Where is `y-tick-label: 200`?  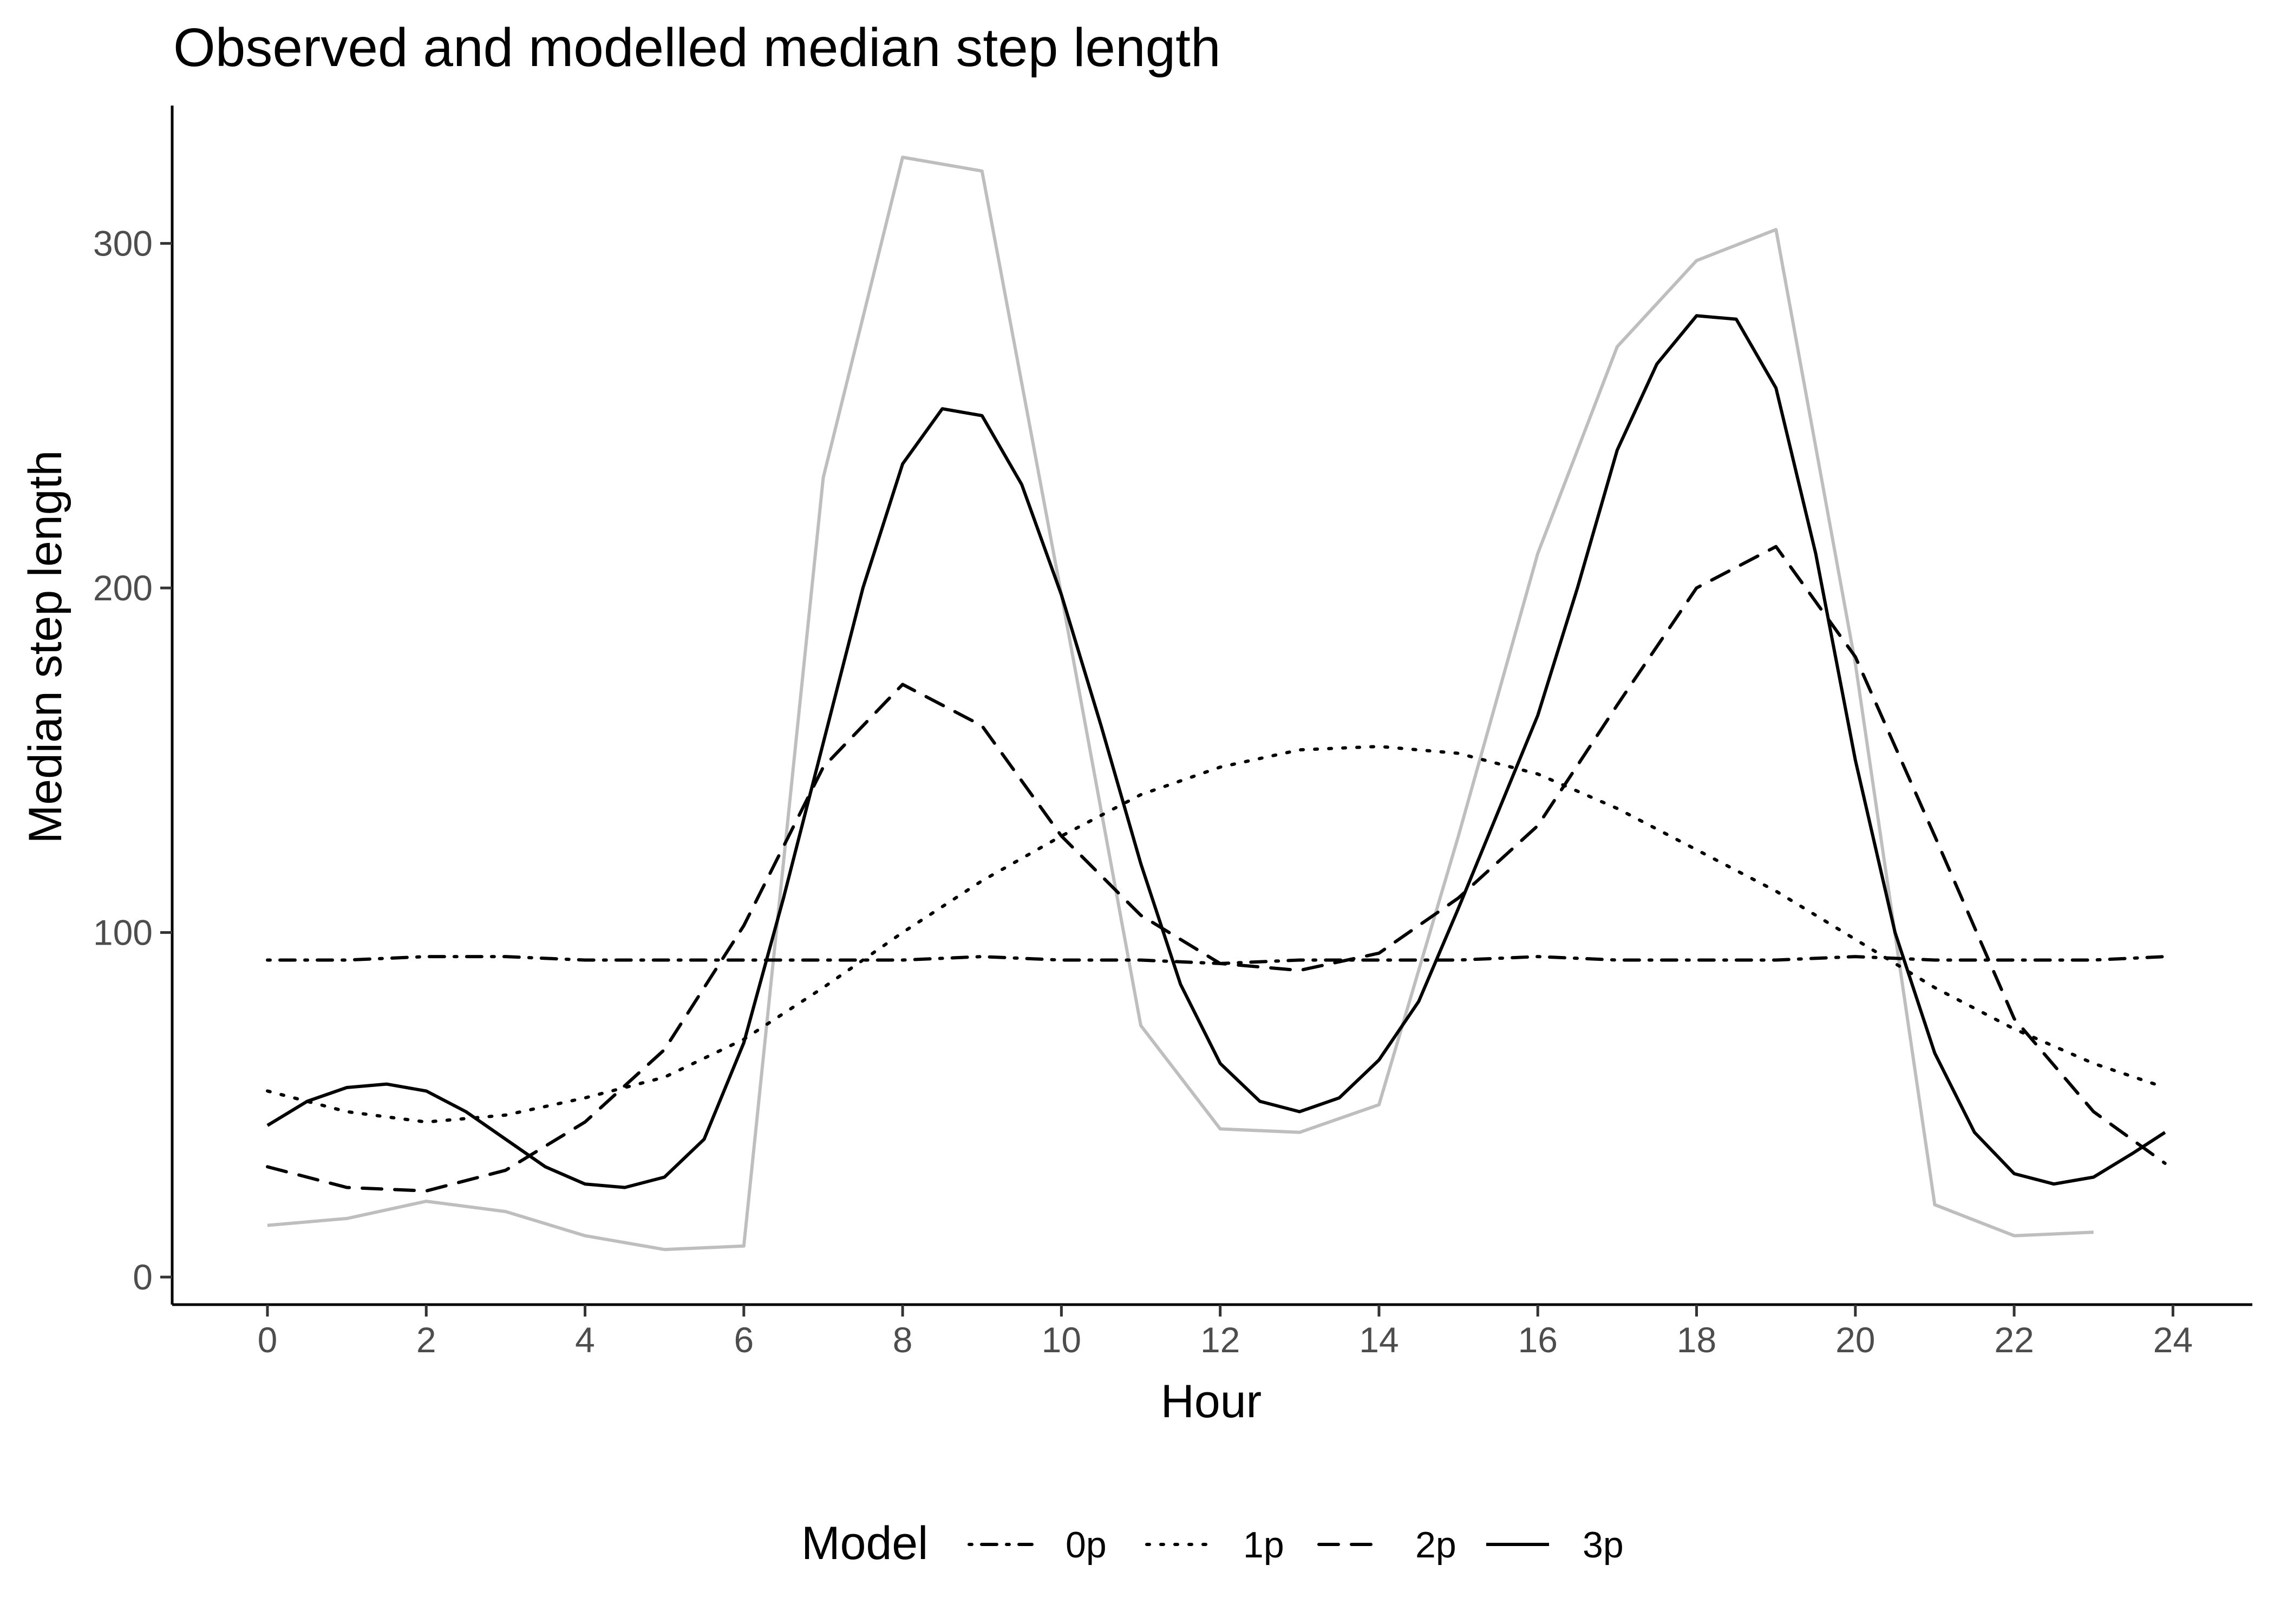
y-tick-label: 200 is located at coordinates (123, 588).